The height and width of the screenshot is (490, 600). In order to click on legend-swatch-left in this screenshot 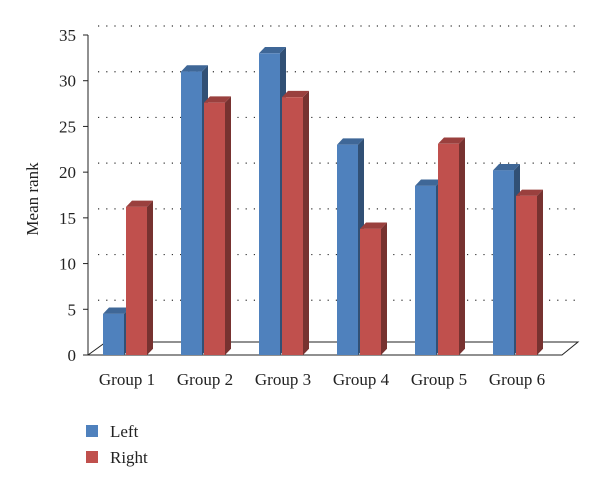, I will do `click(92, 431)`.